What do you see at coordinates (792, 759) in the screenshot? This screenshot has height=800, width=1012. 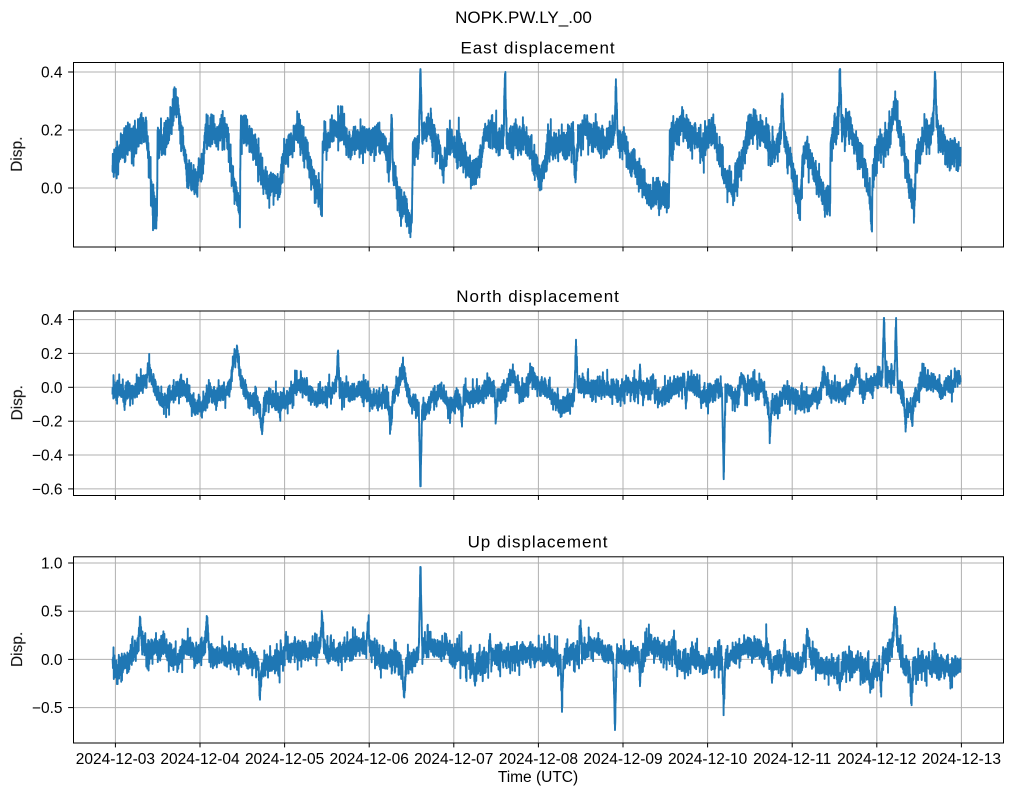 I see `svg-text: 2024-12-11` at bounding box center [792, 759].